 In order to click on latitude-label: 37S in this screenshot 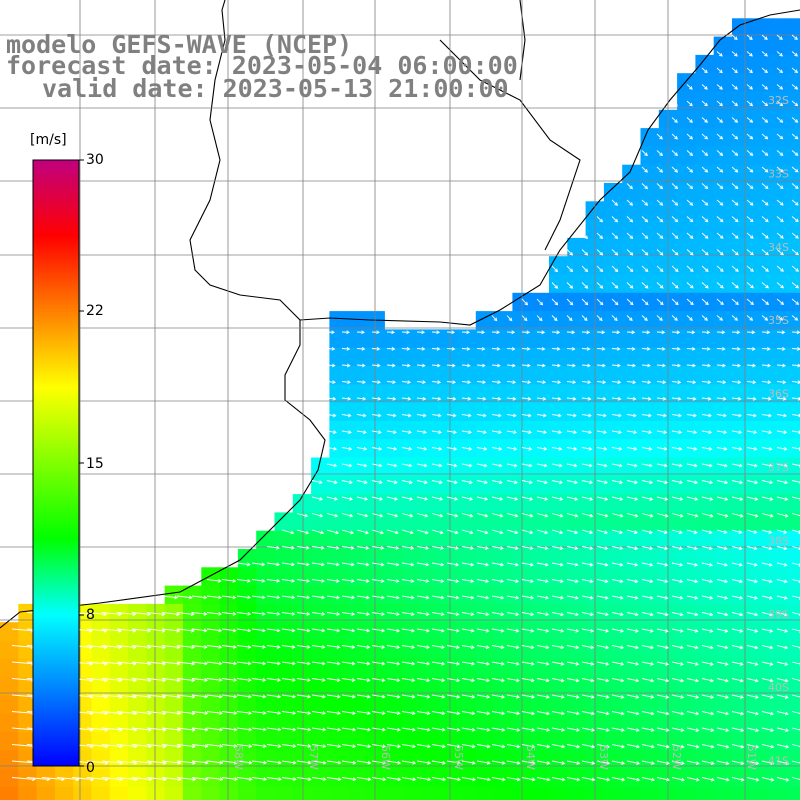, I will do `click(778, 467)`.